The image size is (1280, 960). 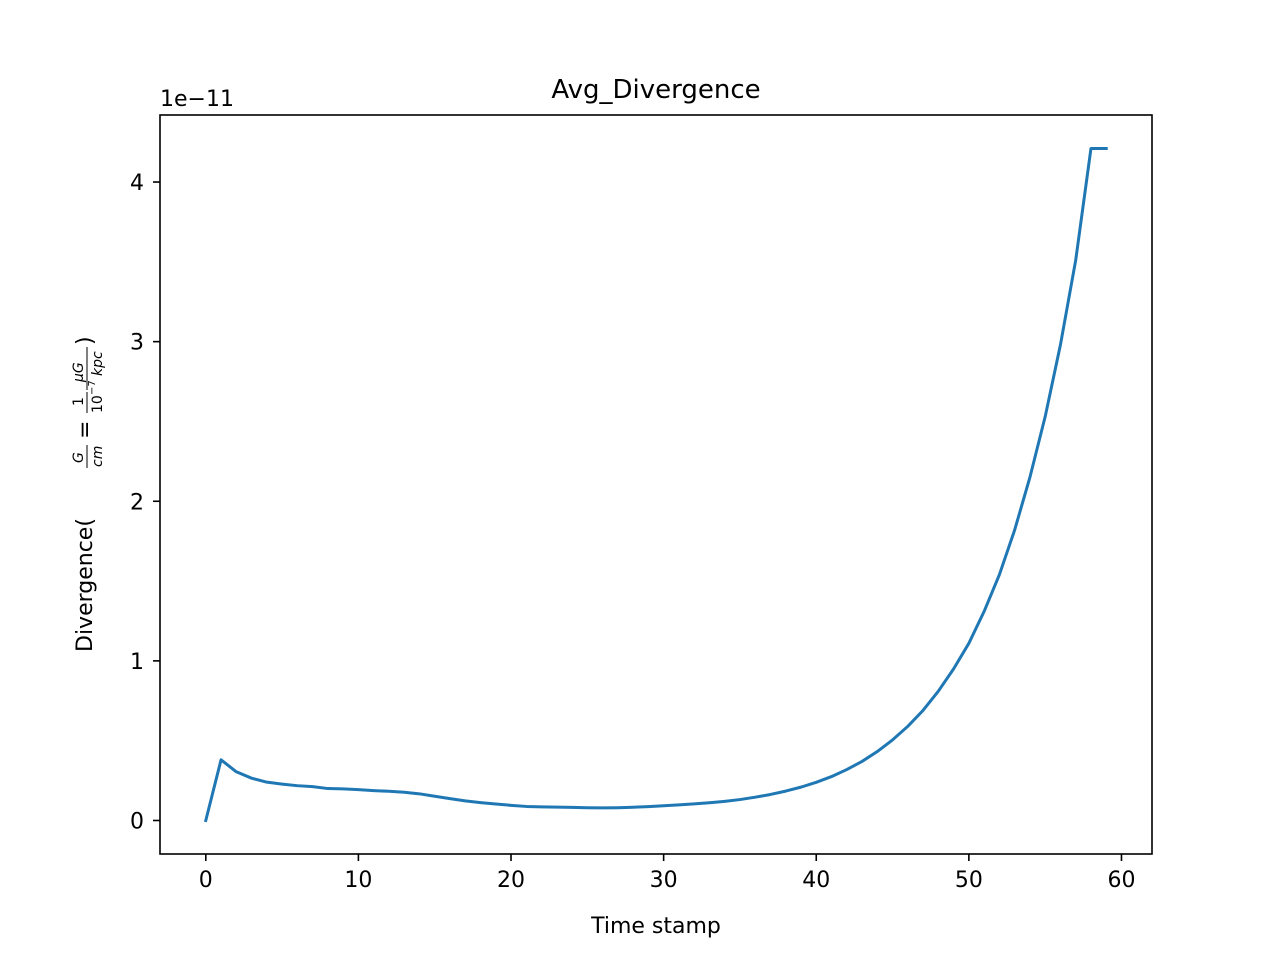 I want to click on y-offset-text: 1e−11, so click(x=197, y=99).